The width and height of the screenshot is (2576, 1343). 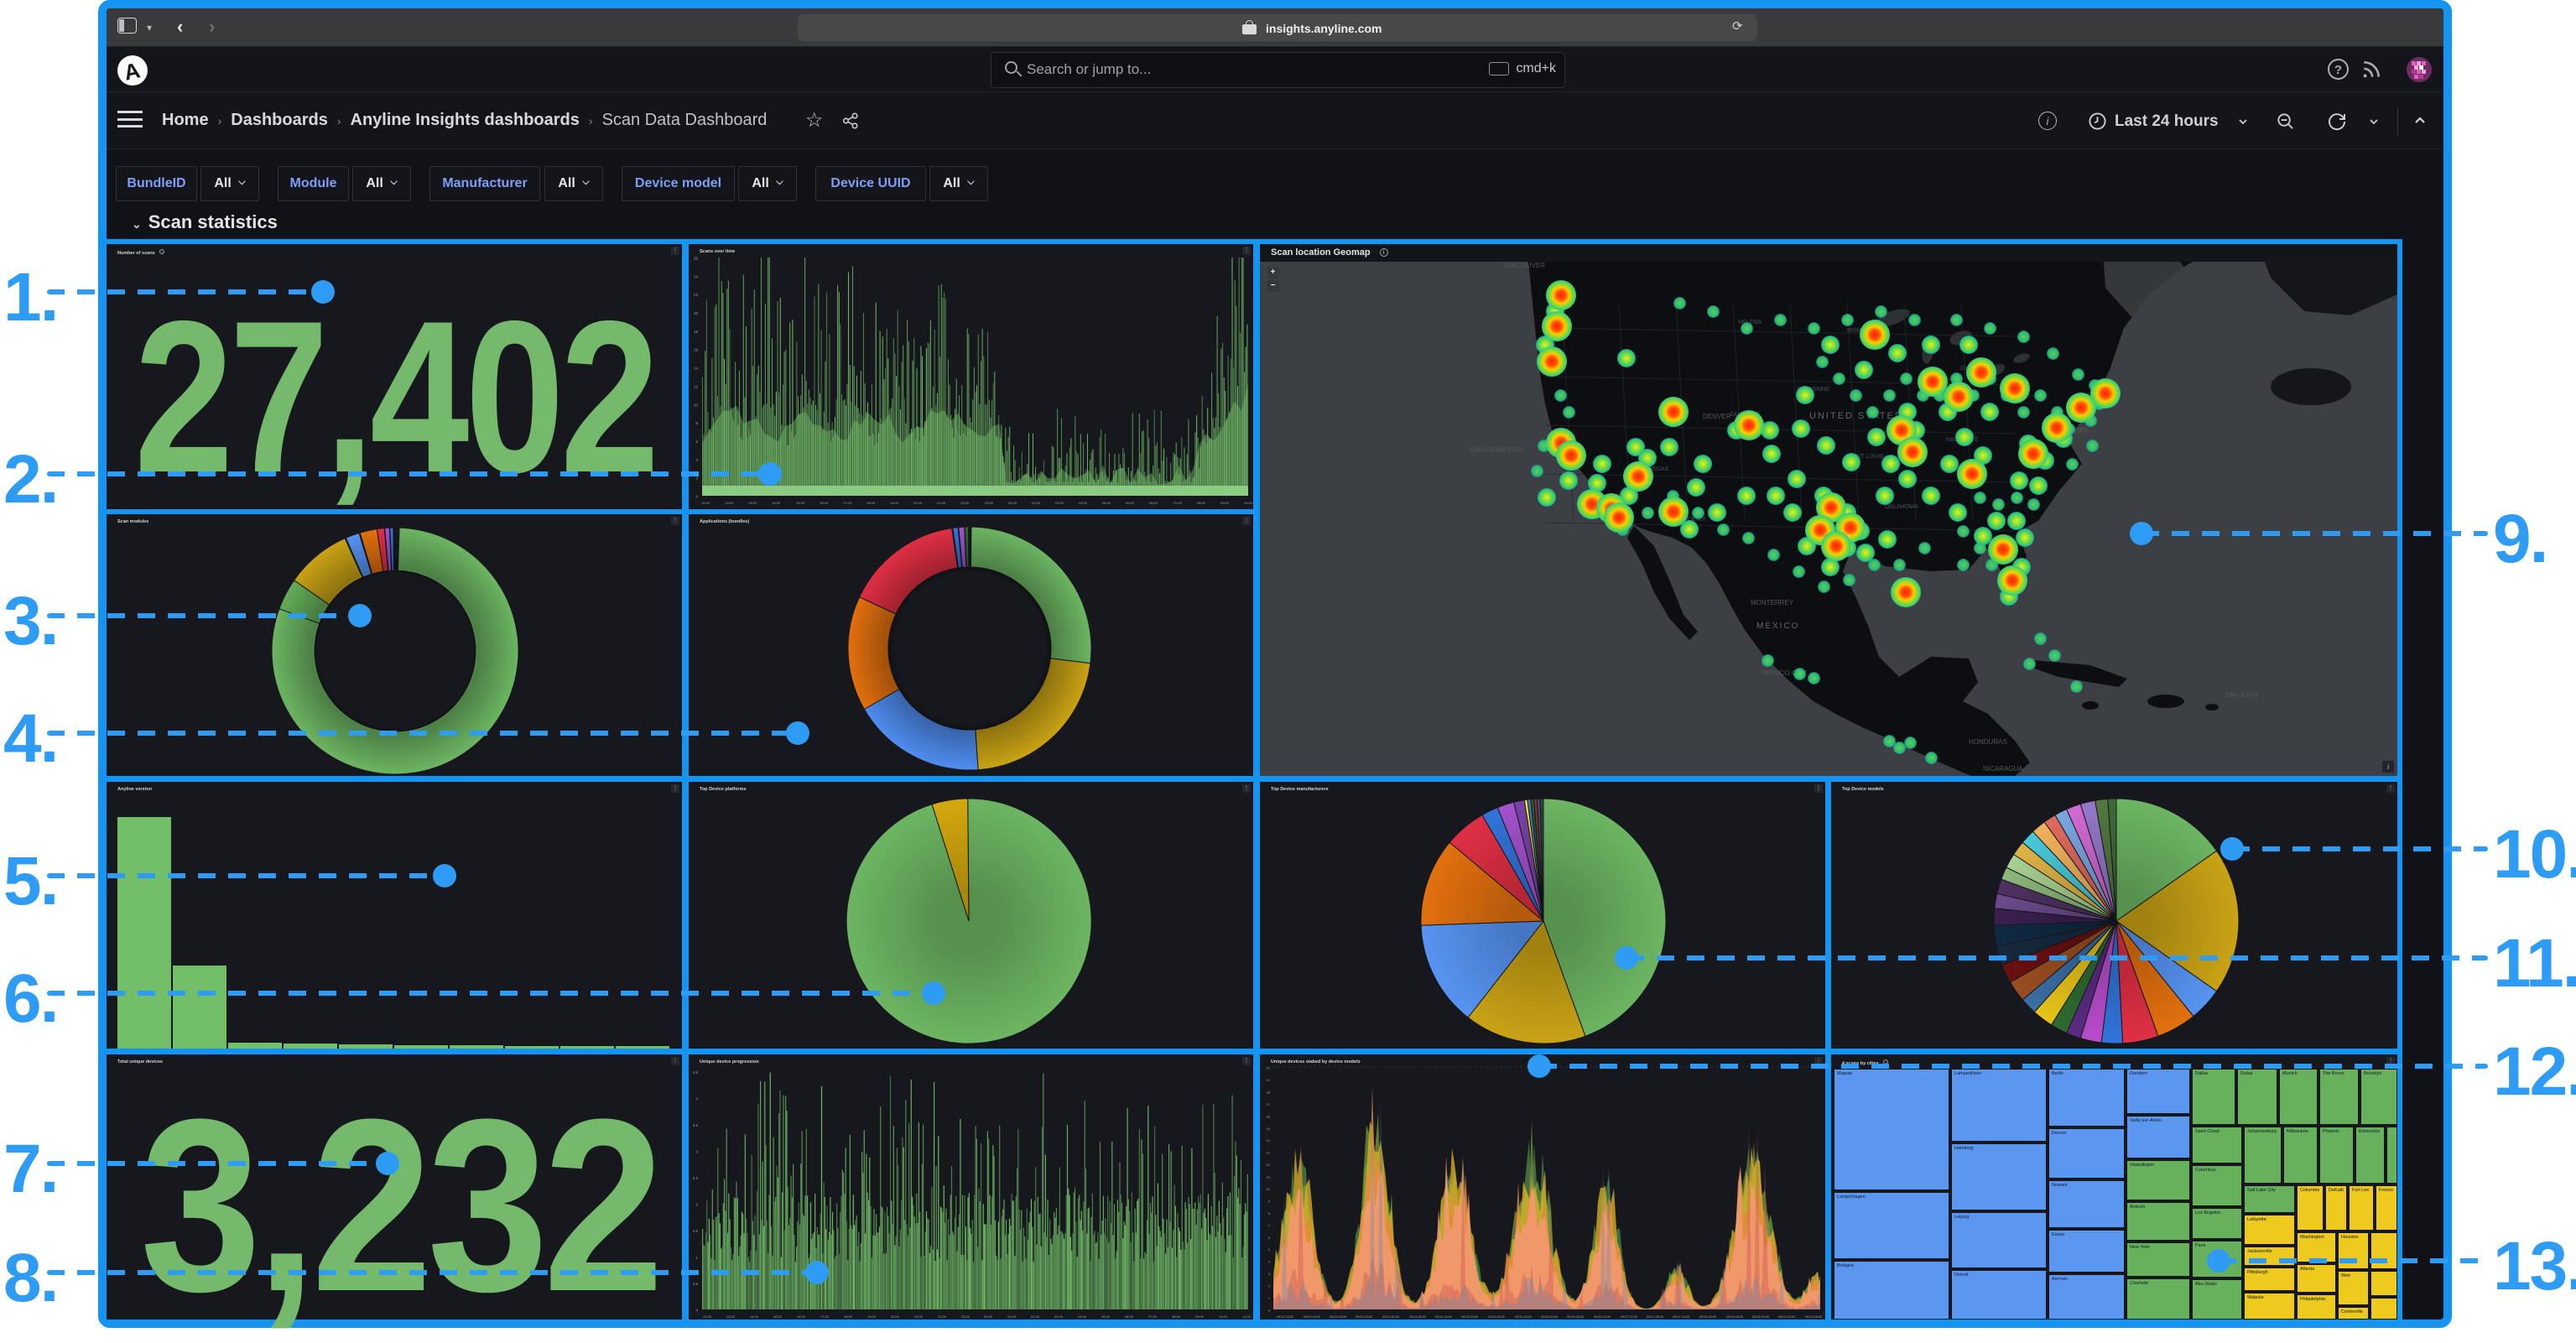 I want to click on svg-text: 09/19 08:00, so click(x=1813, y=1317).